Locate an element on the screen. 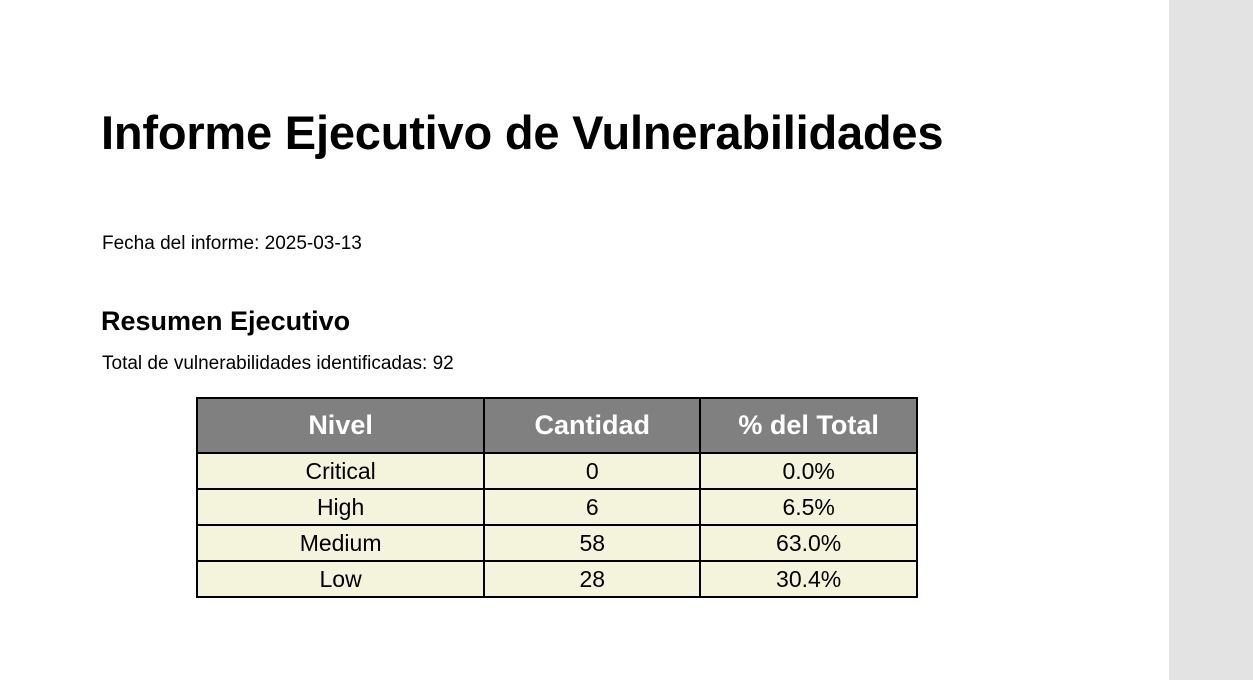 The image size is (1253, 680). cell-porcentaje: 0.0% is located at coordinates (808, 471).